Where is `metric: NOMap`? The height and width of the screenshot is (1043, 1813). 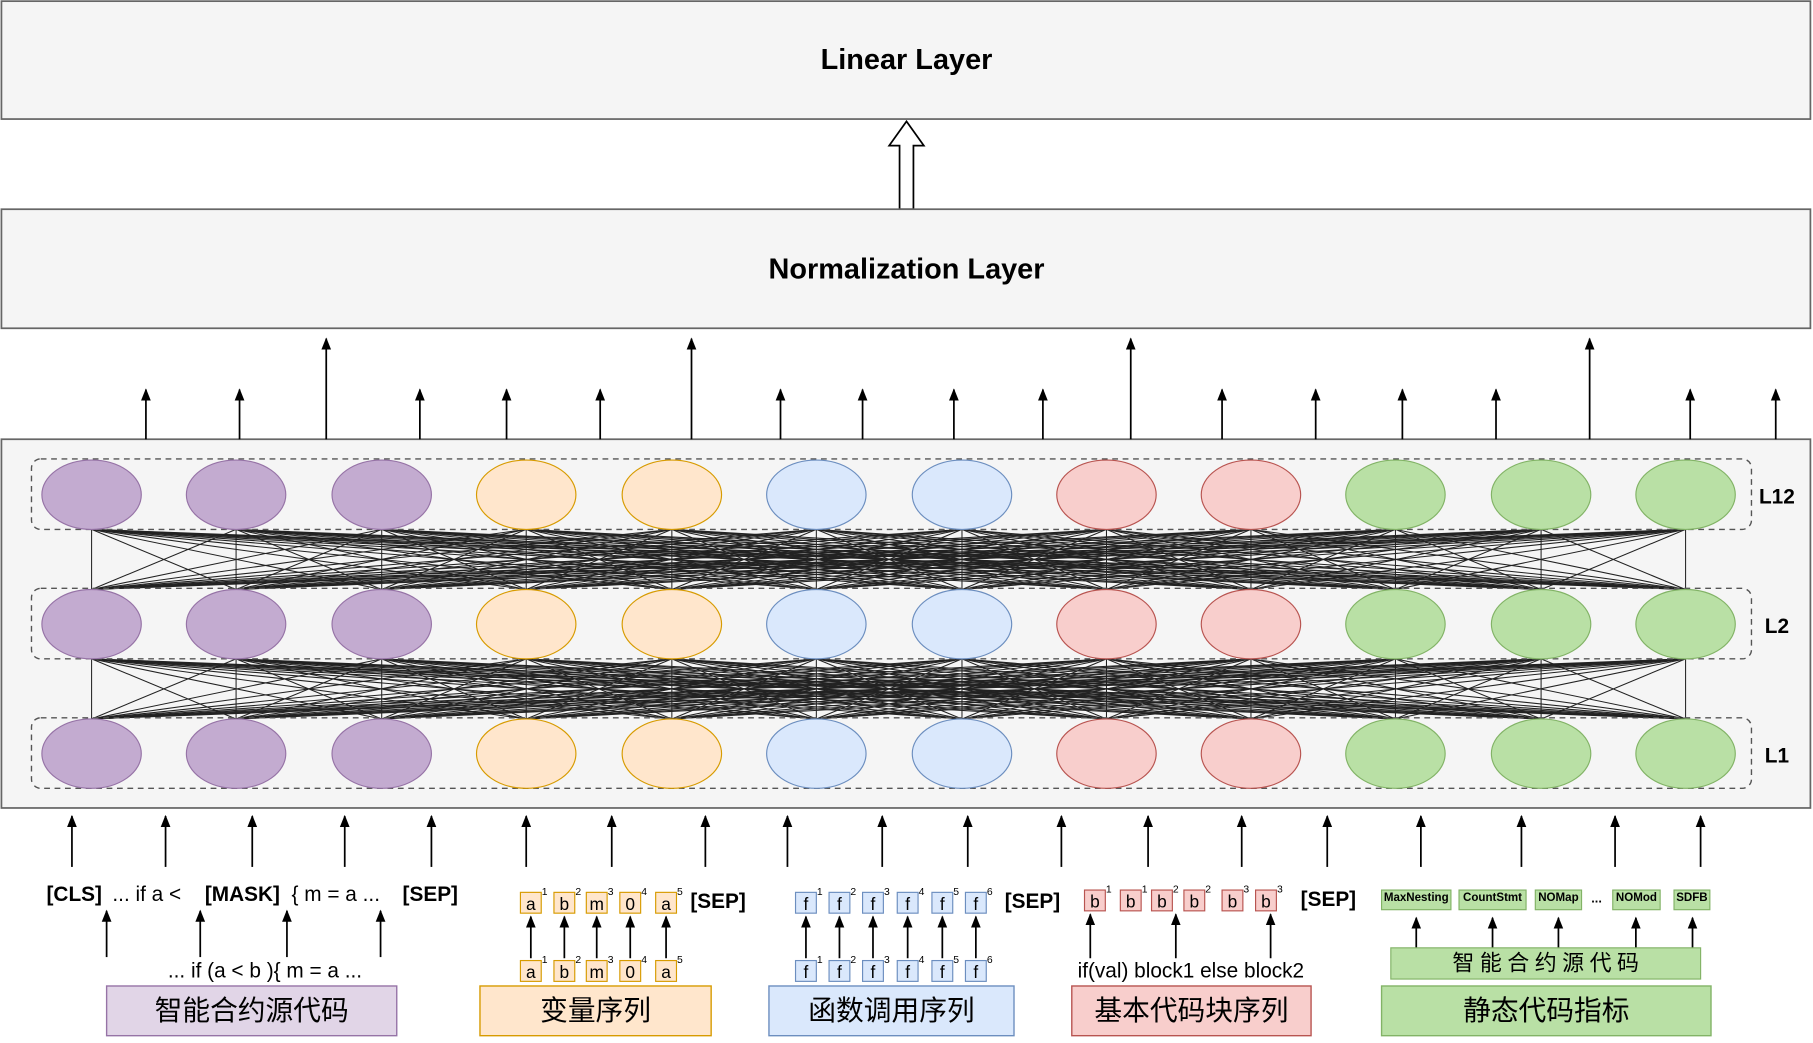
metric: NOMap is located at coordinates (1558, 898).